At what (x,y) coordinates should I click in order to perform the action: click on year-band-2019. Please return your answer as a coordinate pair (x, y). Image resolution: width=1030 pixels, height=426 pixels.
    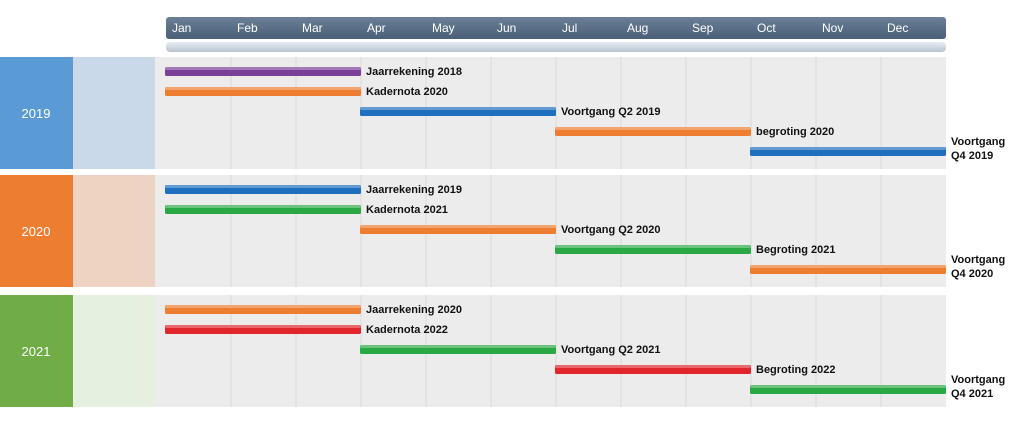
    Looking at the image, I should click on (36, 113).